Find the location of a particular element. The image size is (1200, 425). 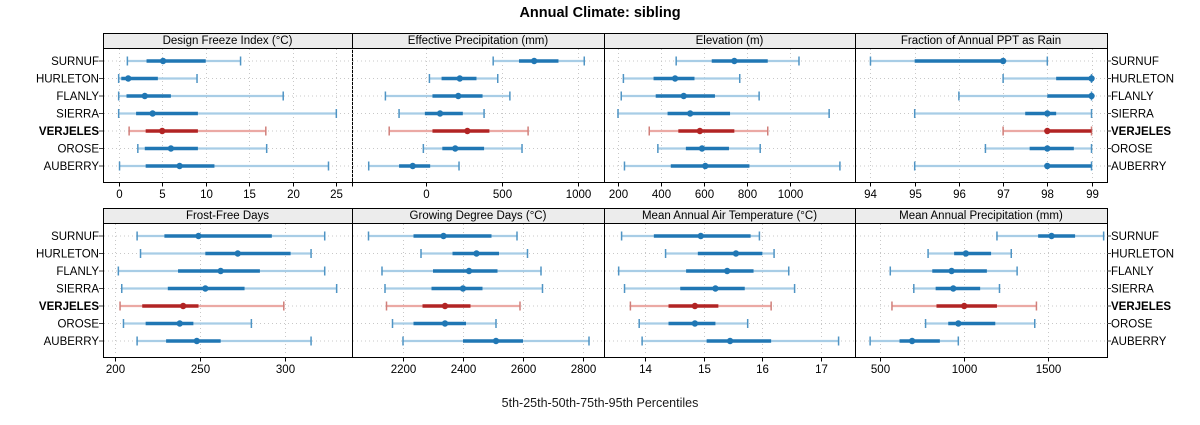

axis-tick-label: 14 is located at coordinates (645, 370).